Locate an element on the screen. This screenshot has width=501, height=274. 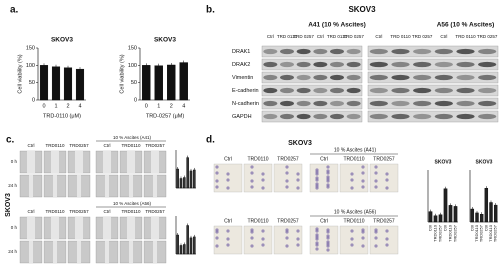
time-label: 0 h is located at coordinates (14, 161).